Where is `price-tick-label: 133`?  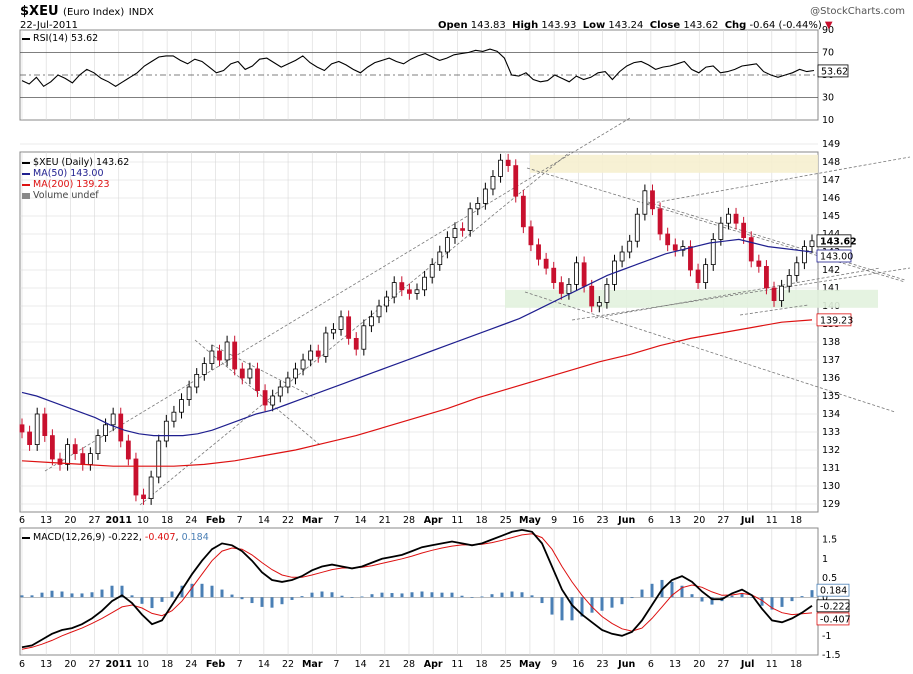
price-tick-label: 133 is located at coordinates (831, 432).